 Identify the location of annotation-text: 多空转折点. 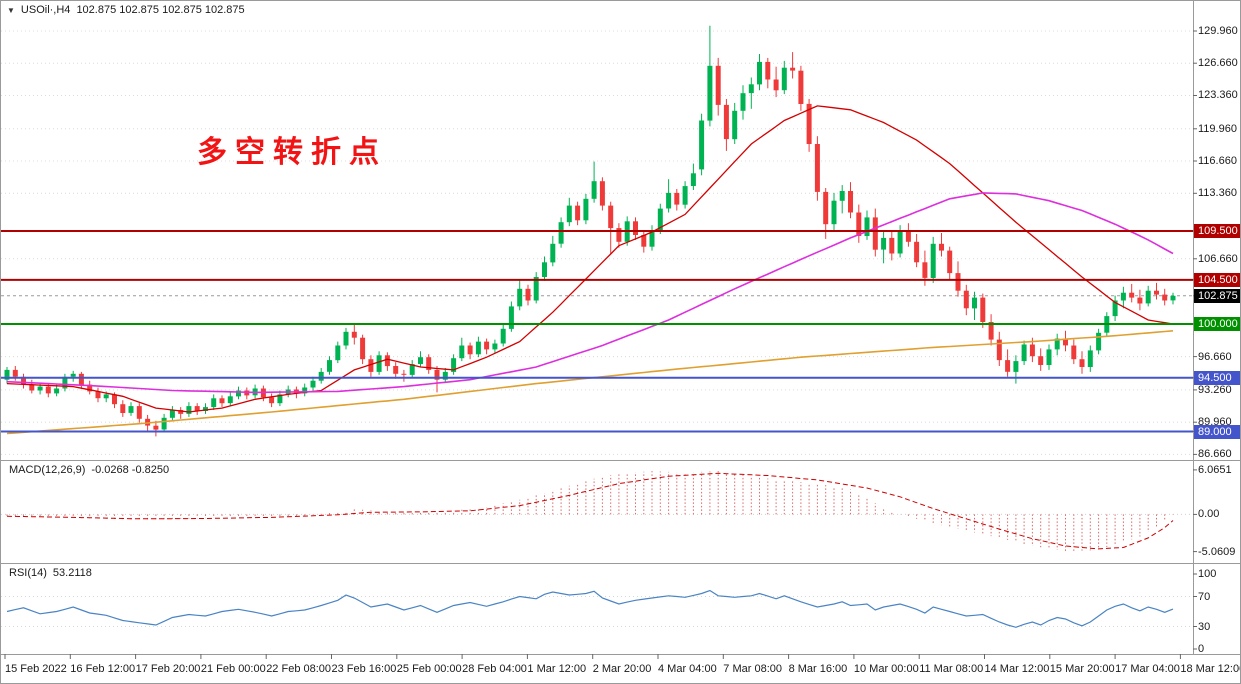
(292, 152).